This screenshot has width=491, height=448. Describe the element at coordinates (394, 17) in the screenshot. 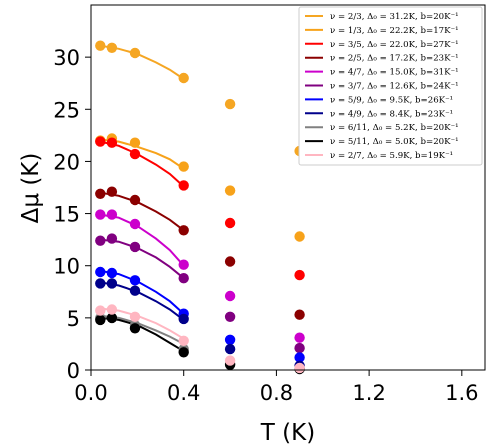

I see `legend-label: ν = 2/3, Δ₀ = 31.2K, b=20K⁻¹` at that location.